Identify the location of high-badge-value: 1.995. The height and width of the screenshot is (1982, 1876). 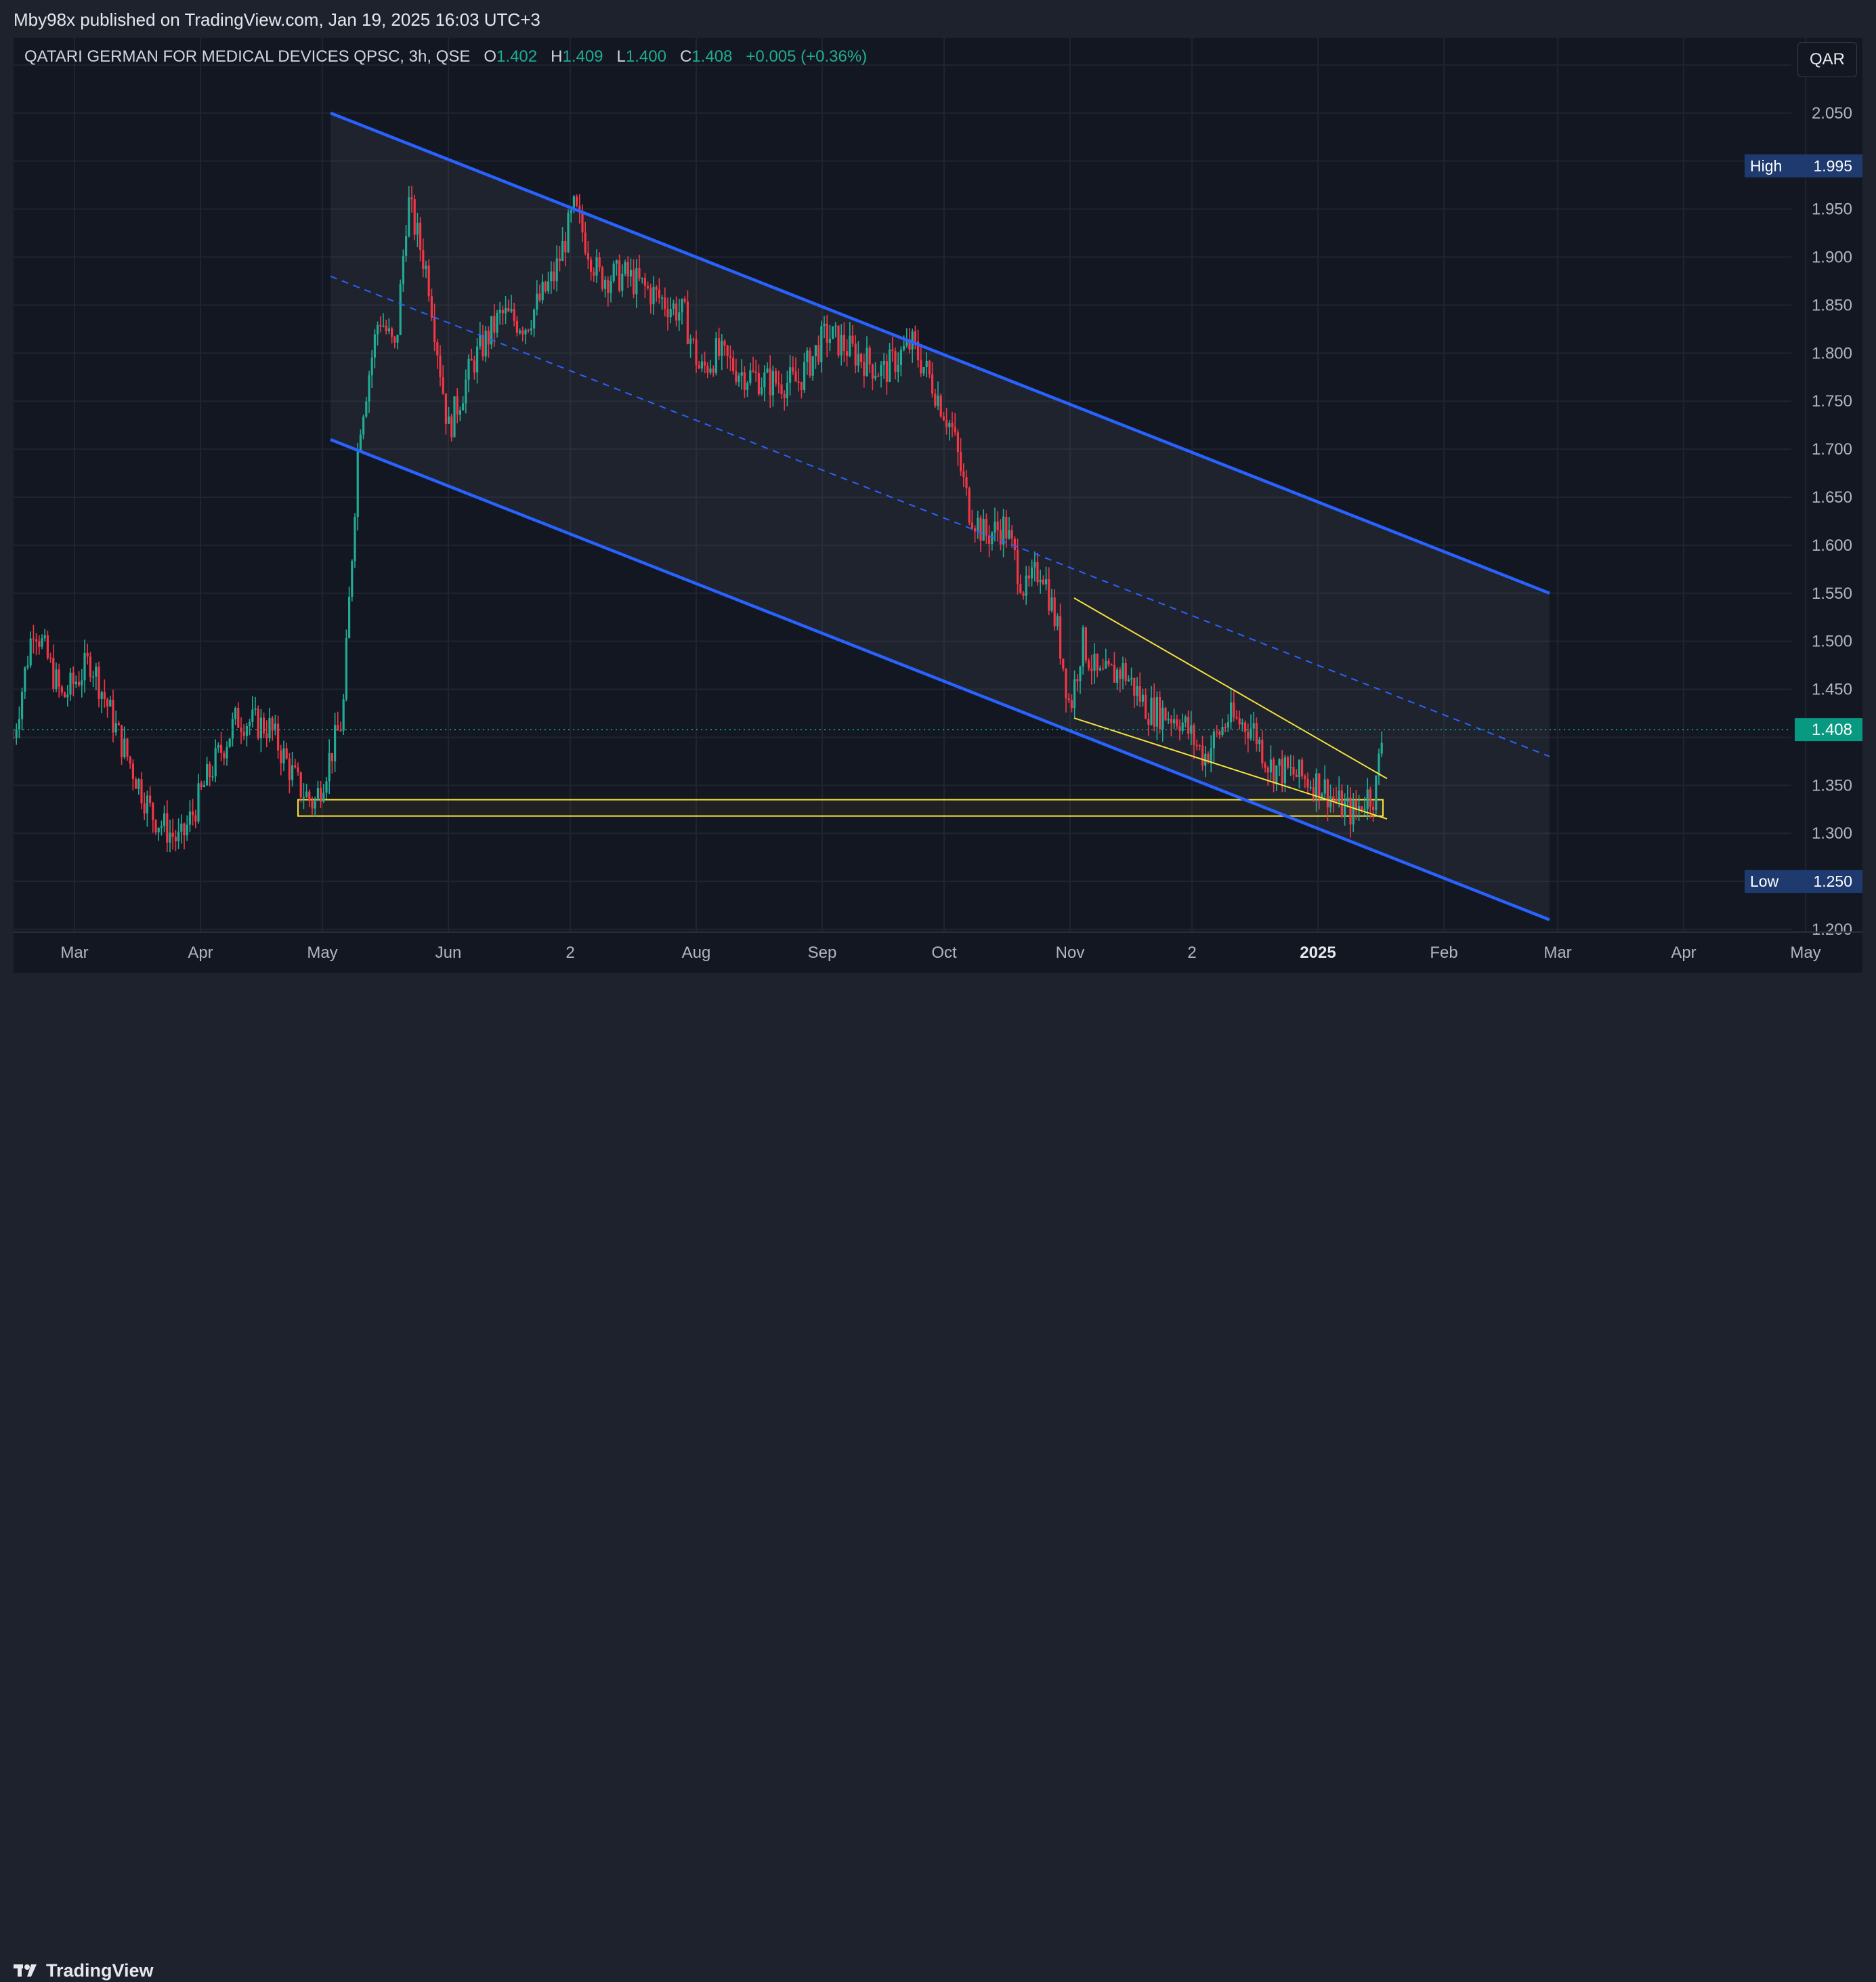
(1832, 166).